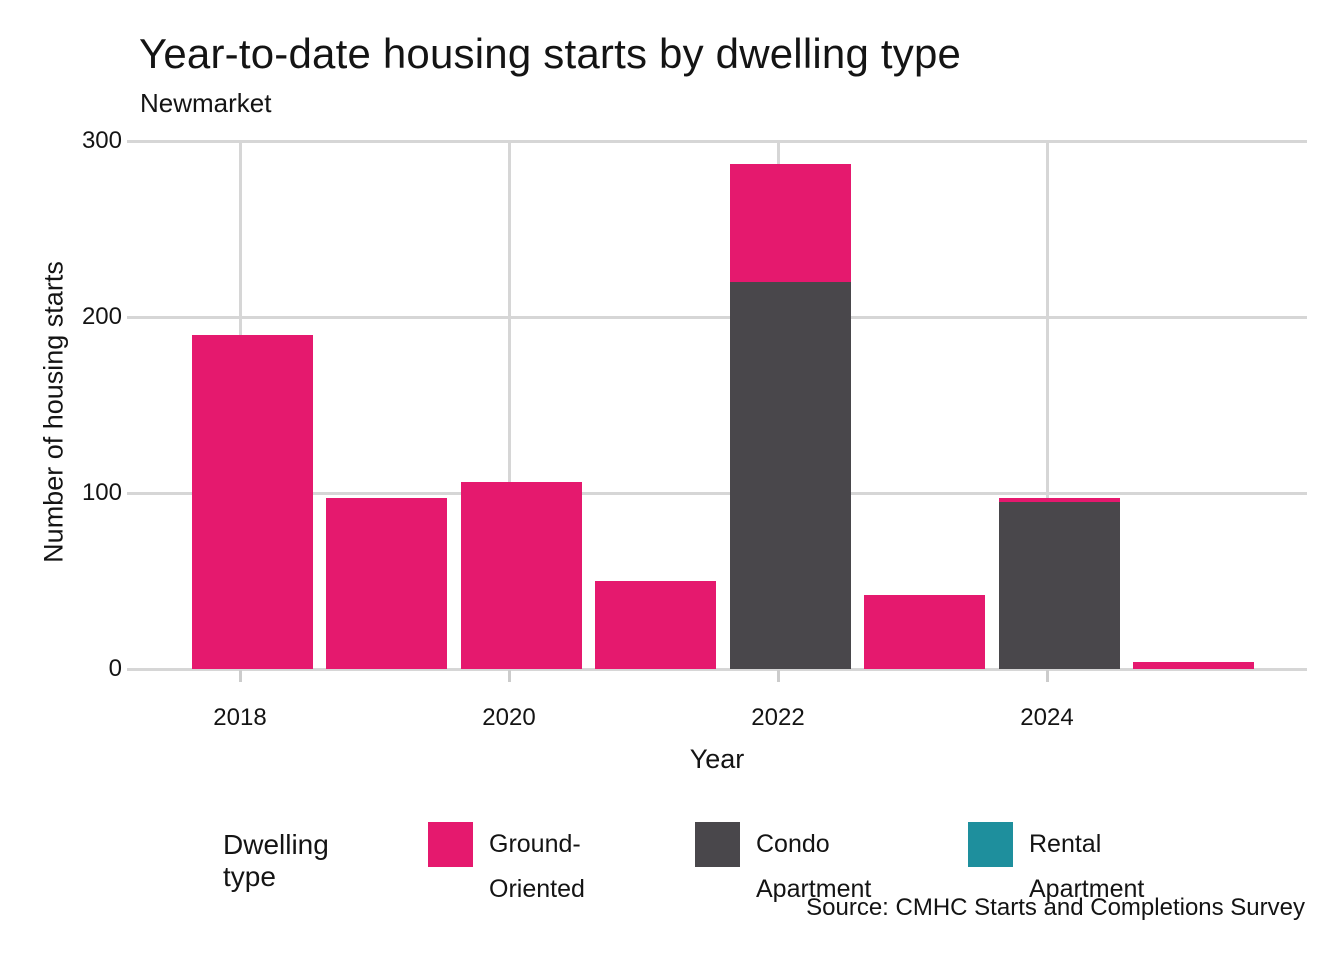  I want to click on x-axis-tick-label: 2022, so click(778, 717).